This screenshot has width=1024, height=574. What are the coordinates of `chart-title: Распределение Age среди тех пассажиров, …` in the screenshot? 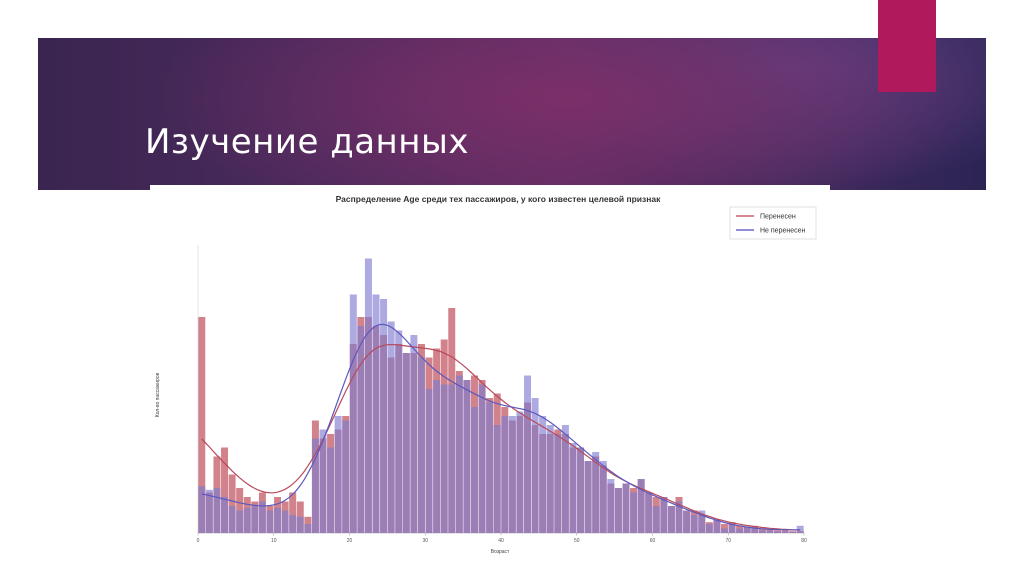 It's located at (498, 199).